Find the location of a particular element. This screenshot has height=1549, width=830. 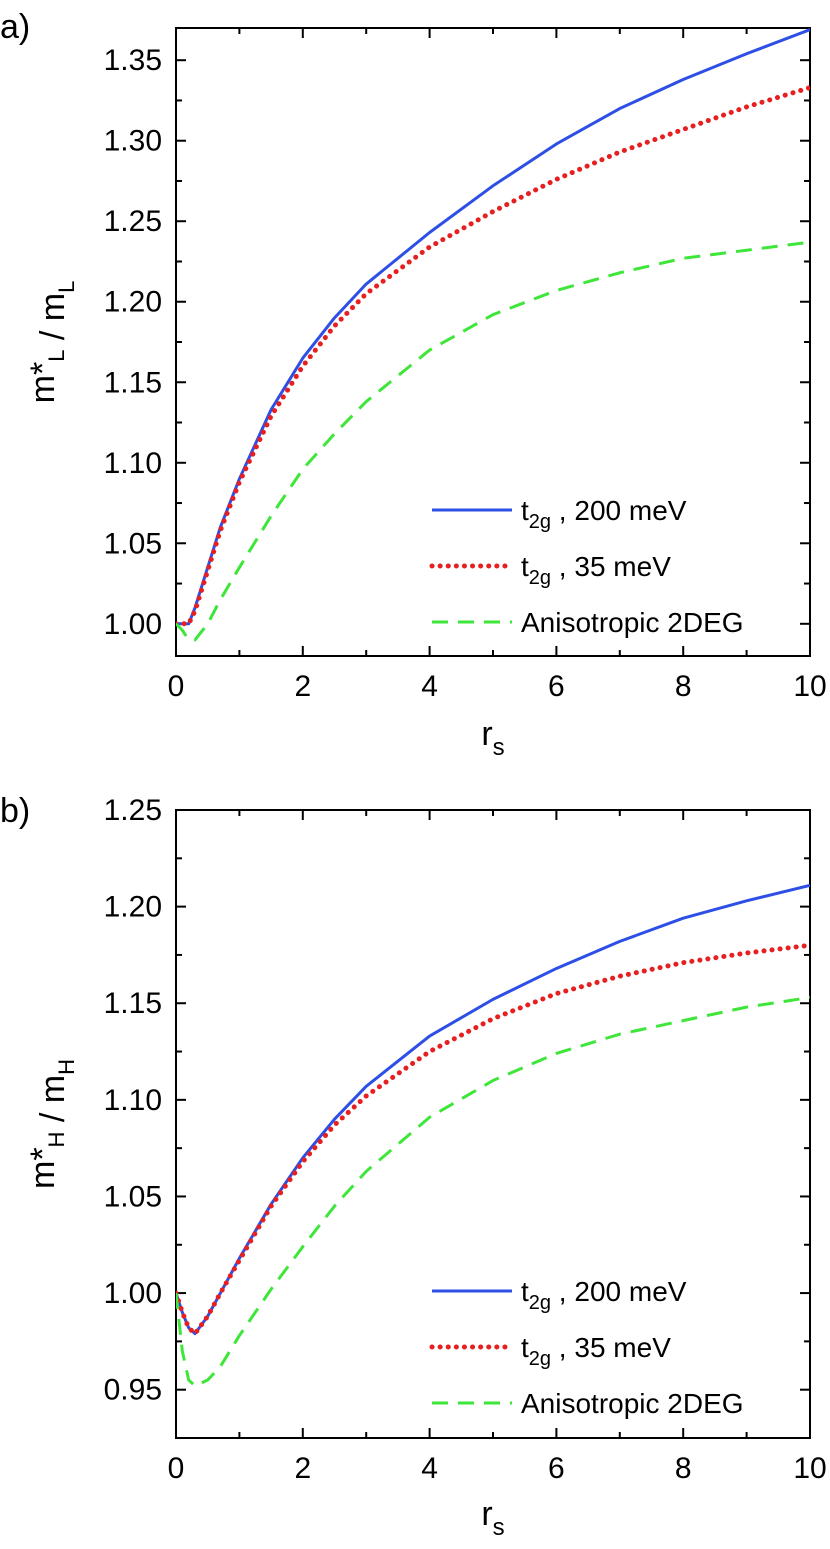

y-axis-label: m*L / mL is located at coordinates (51, 342).